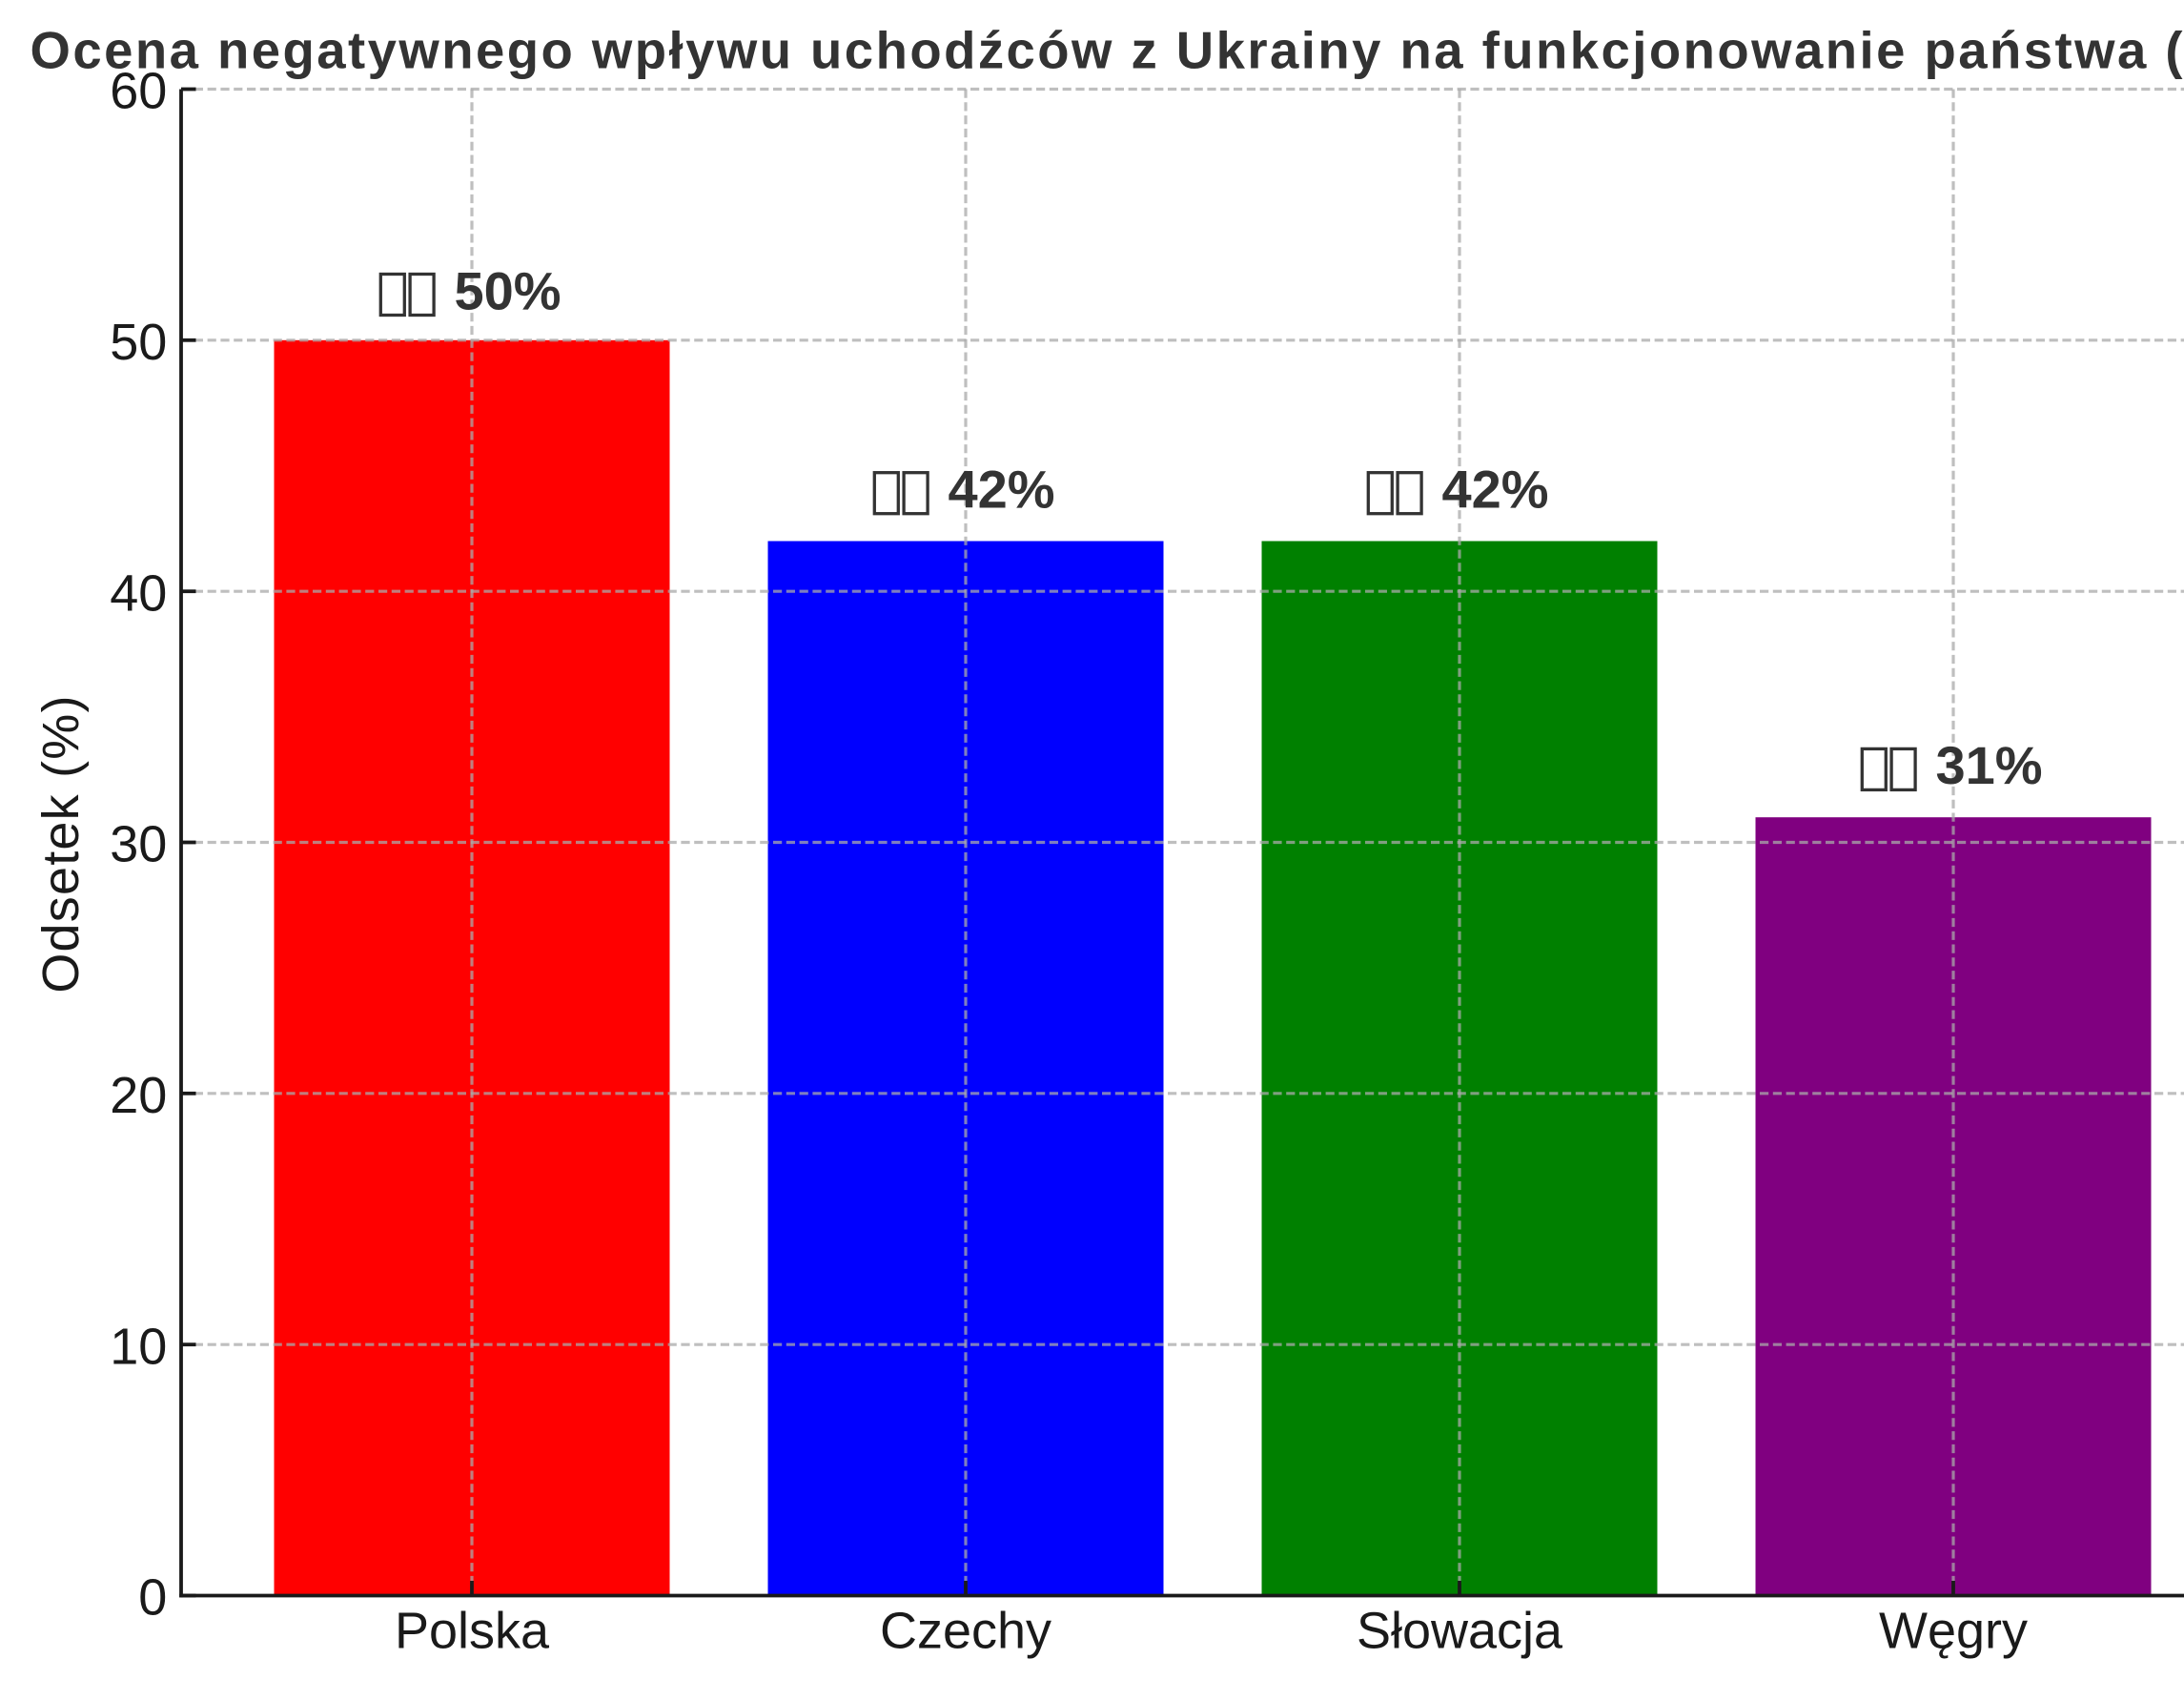 This screenshot has width=2184, height=1700. I want to click on svg-text: 10, so click(138, 1346).